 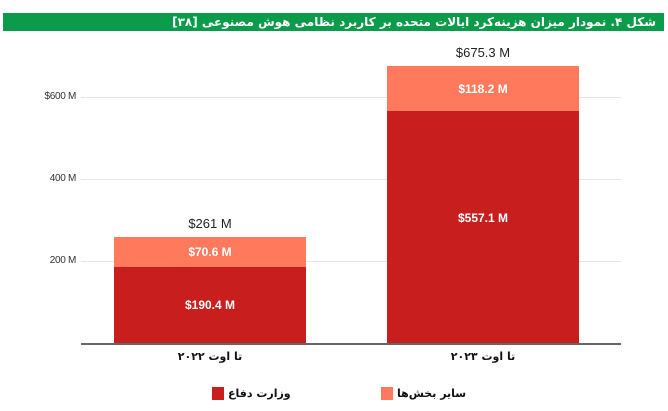 What do you see at coordinates (210, 356) in the screenshot?
I see `x-label-2022: تا اوت ۲۰۲۲` at bounding box center [210, 356].